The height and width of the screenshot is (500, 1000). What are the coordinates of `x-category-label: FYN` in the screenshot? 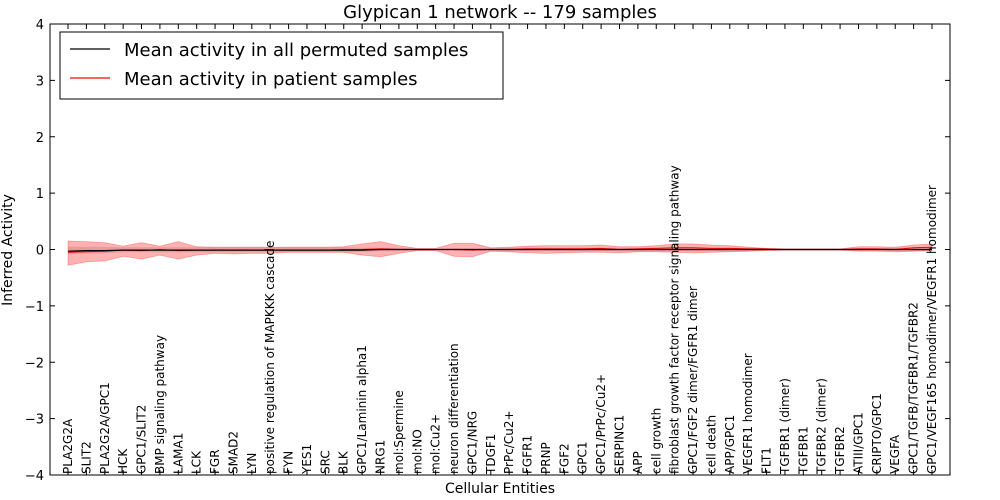 It's located at (289, 462).